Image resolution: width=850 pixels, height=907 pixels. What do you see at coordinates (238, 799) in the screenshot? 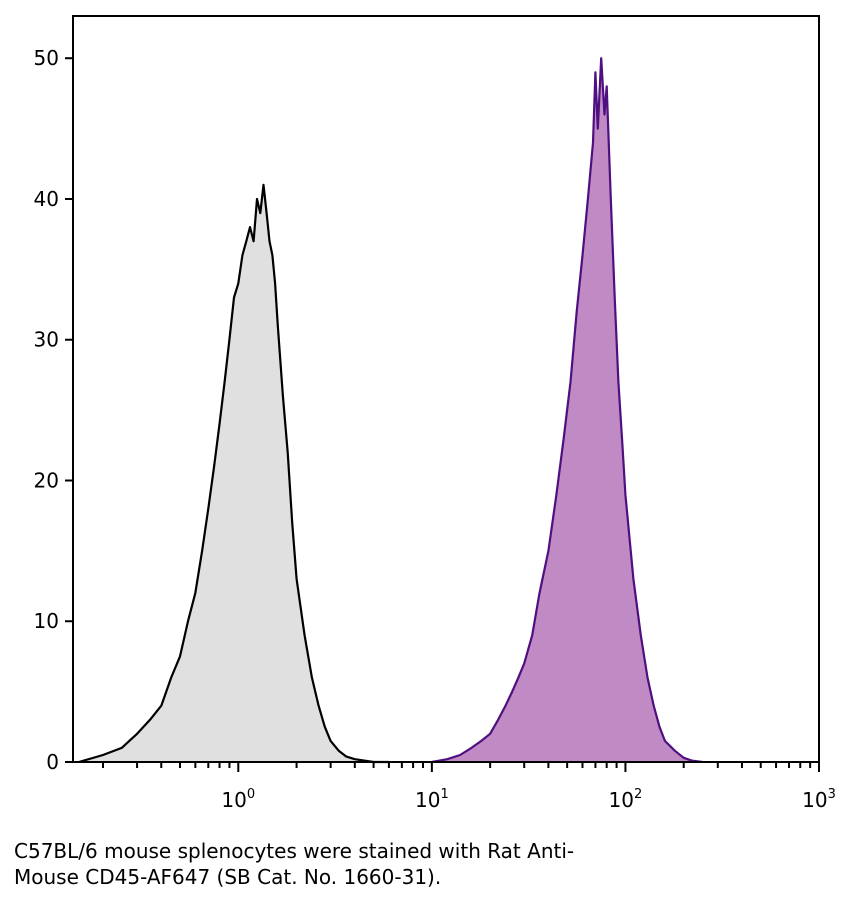
I see `x-tick-label: 10⁰` at bounding box center [238, 799].